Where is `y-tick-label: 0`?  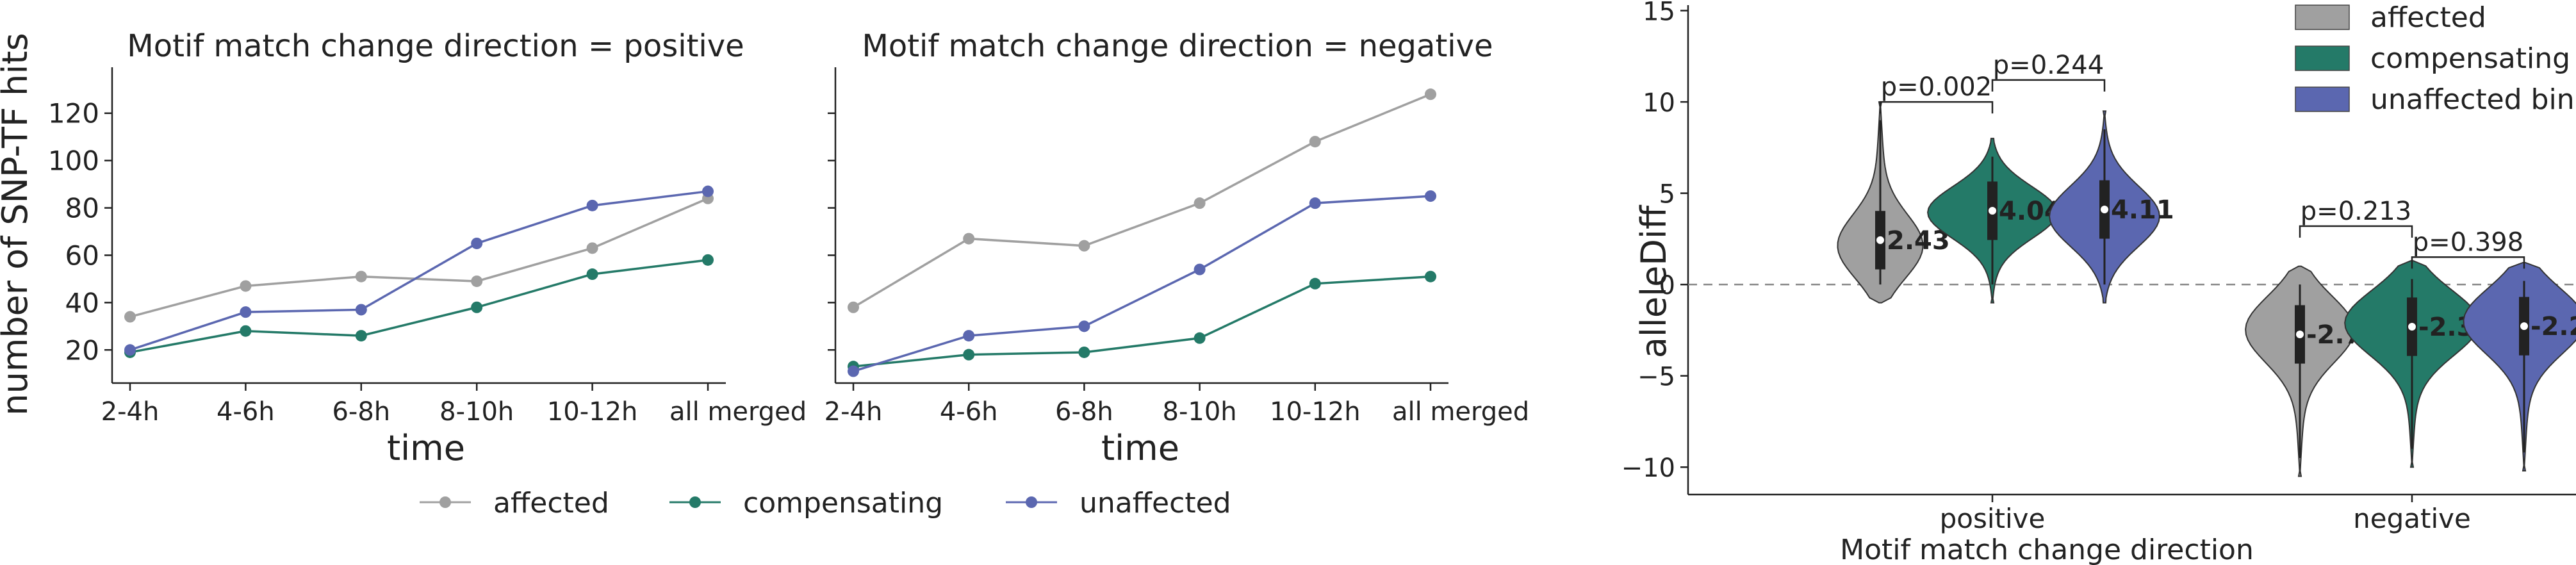
y-tick-label: 0 is located at coordinates (1667, 285).